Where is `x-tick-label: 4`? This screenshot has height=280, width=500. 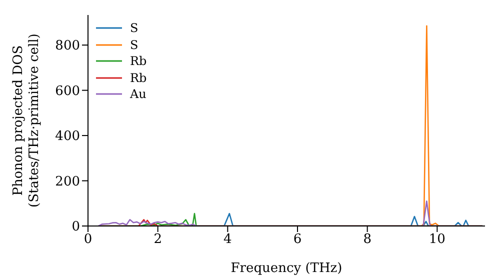 x-tick-label: 4 is located at coordinates (228, 240).